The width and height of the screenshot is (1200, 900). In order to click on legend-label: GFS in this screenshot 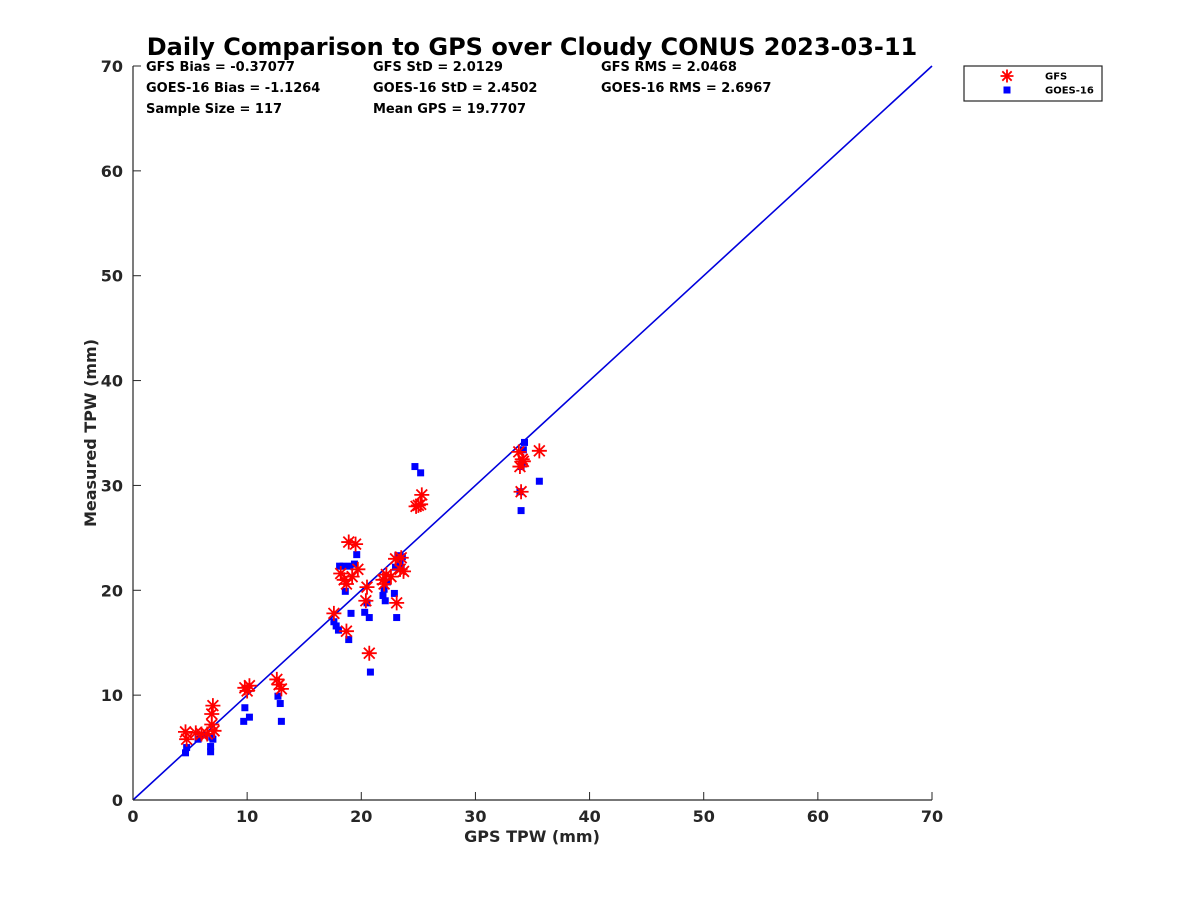, I will do `click(1056, 77)`.